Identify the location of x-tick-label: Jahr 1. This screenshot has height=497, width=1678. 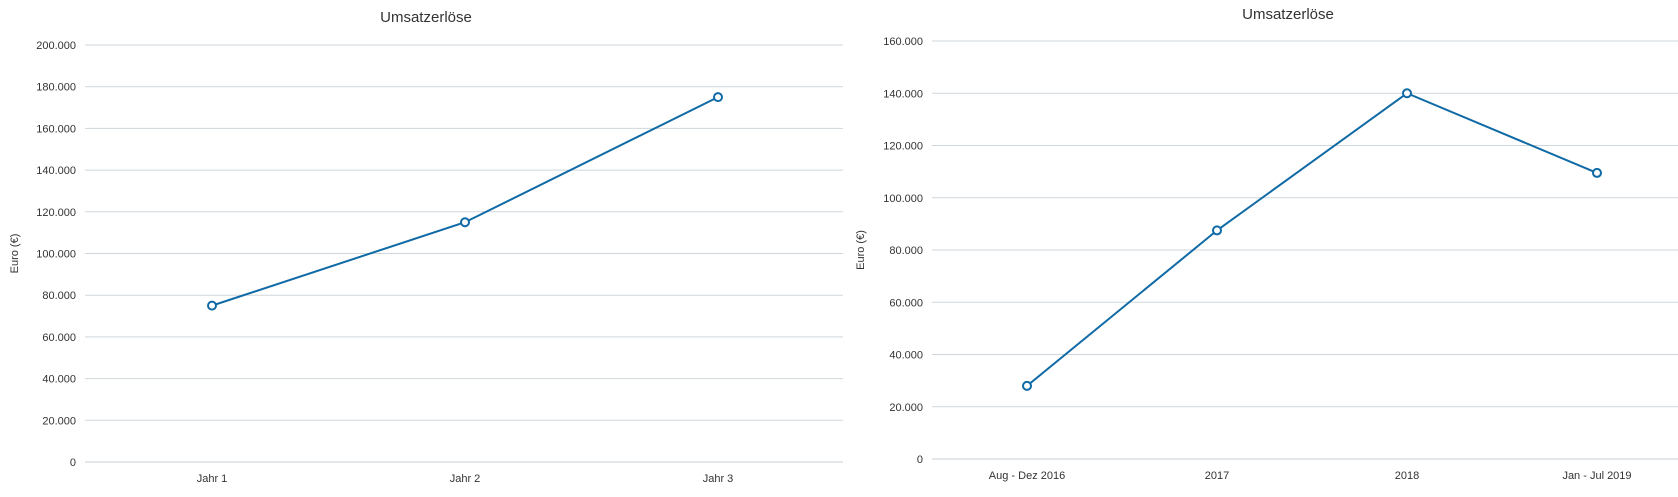
(212, 479).